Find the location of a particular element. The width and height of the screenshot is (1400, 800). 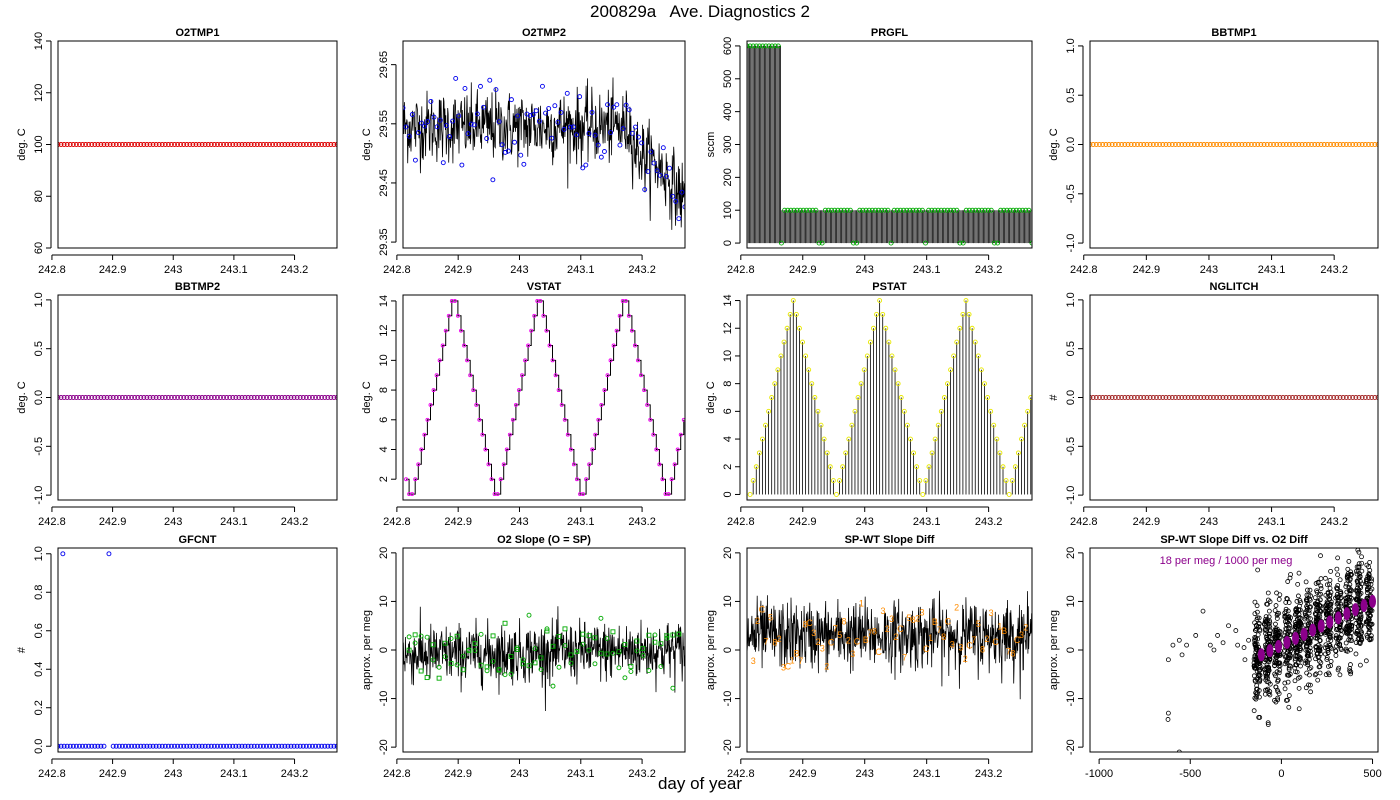

y-tick-label: 10 is located at coordinates (384, 360).